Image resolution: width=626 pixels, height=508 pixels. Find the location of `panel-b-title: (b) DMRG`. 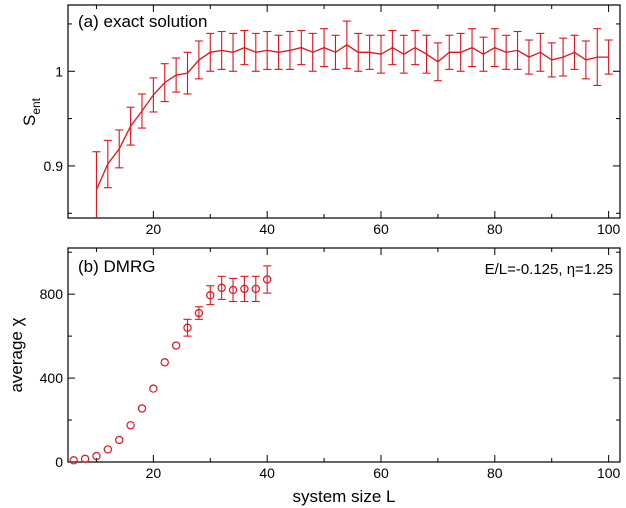

panel-b-title: (b) DMRG is located at coordinates (116, 266).